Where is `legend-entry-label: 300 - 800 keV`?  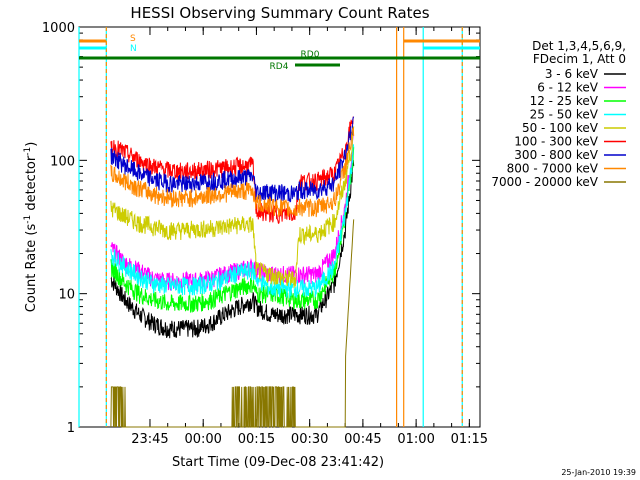
legend-entry-label: 300 - 800 keV is located at coordinates (556, 155).